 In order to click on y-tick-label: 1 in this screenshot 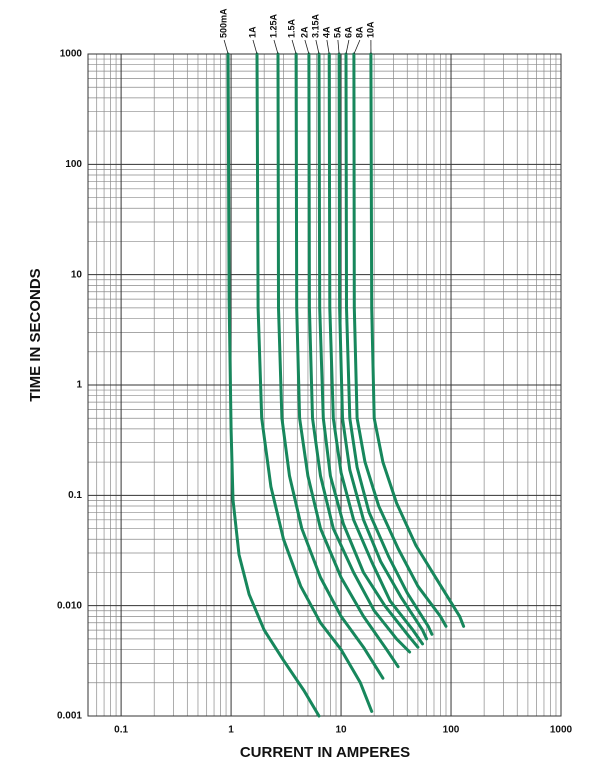, I will do `click(79, 385)`.